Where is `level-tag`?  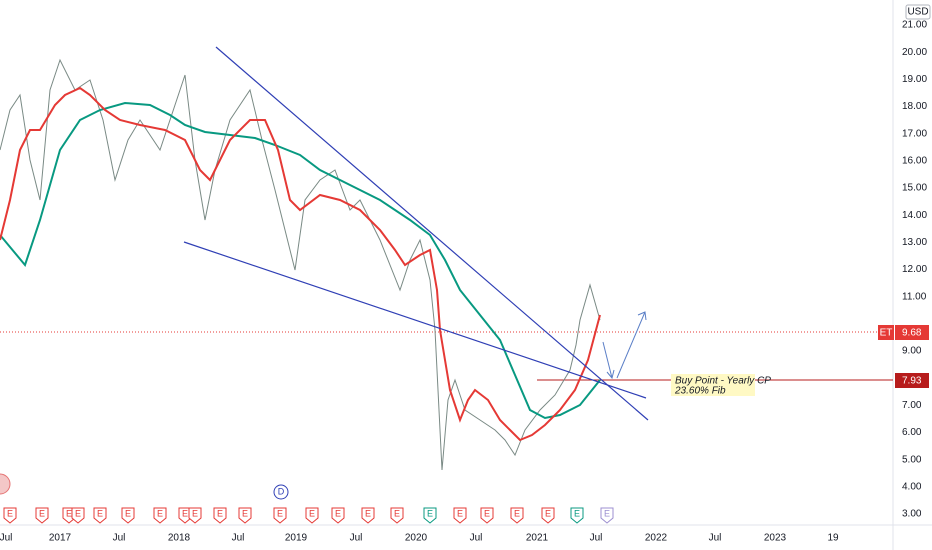 level-tag is located at coordinates (912, 380).